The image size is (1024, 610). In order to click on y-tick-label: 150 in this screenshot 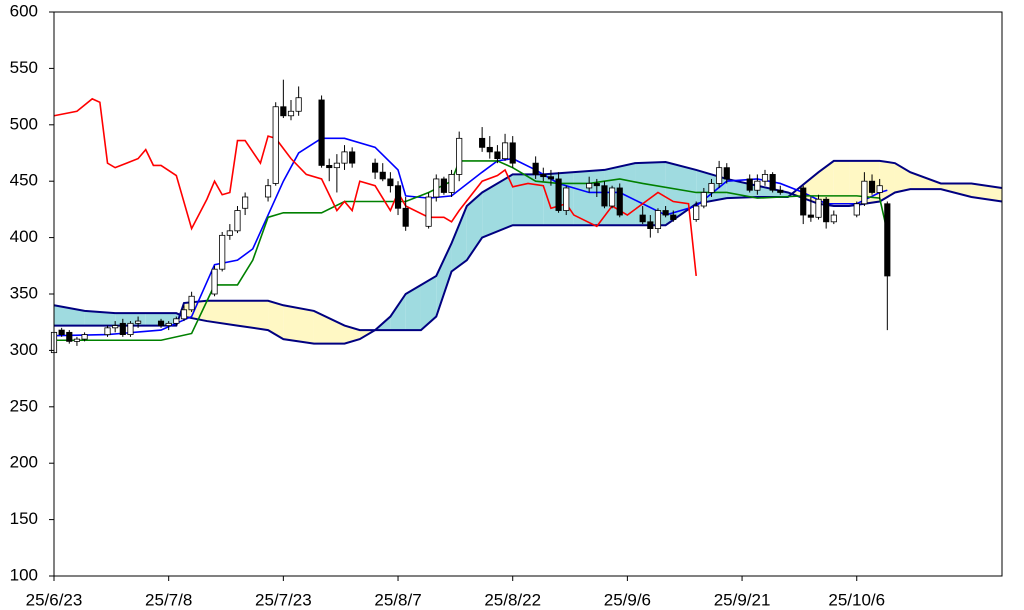, I will do `click(24, 518)`.